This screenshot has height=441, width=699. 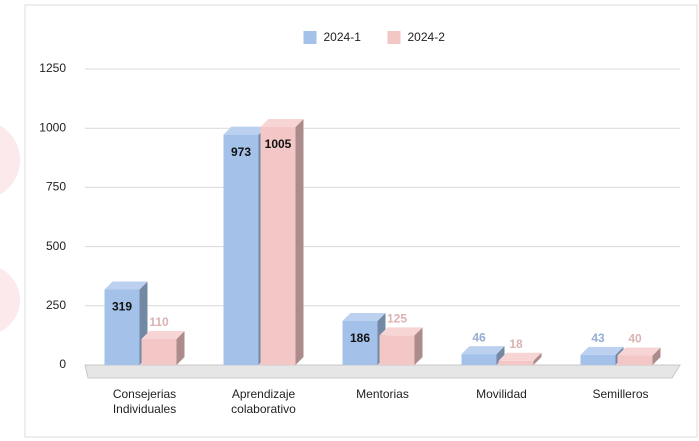 What do you see at coordinates (427, 37) in the screenshot?
I see `legend-label: 2024-2` at bounding box center [427, 37].